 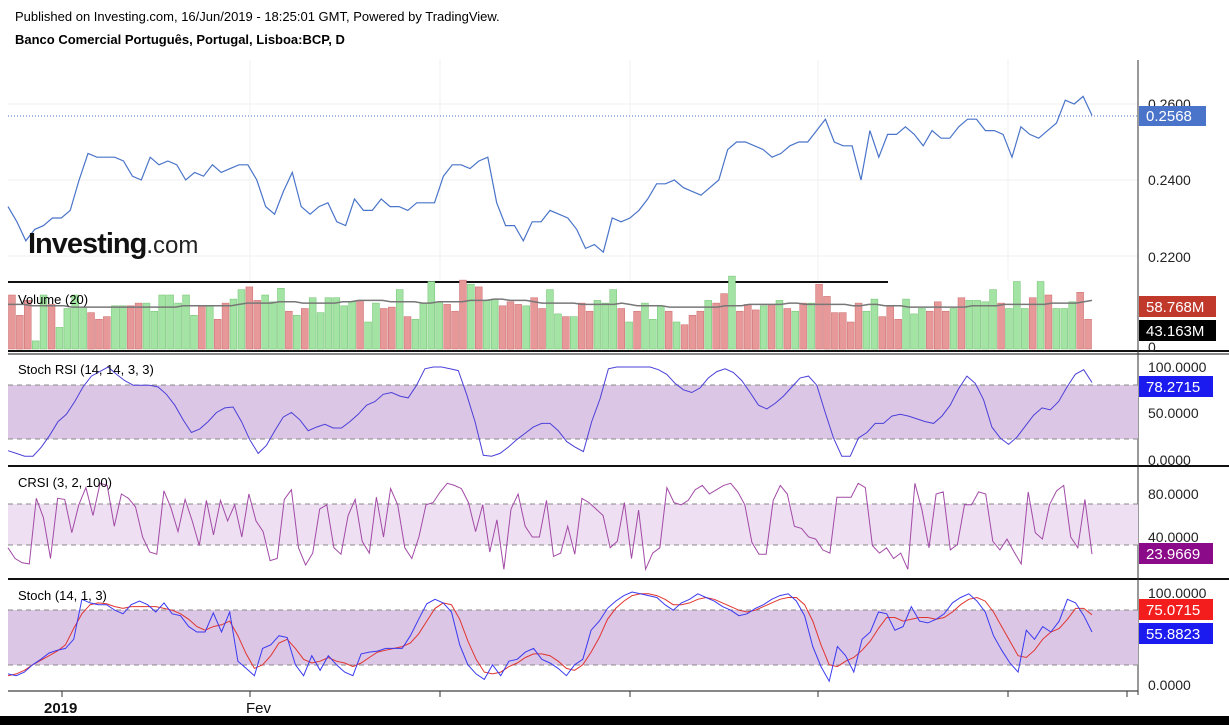 I want to click on stochrsi-tick: 0.0000, so click(x=1169, y=460).